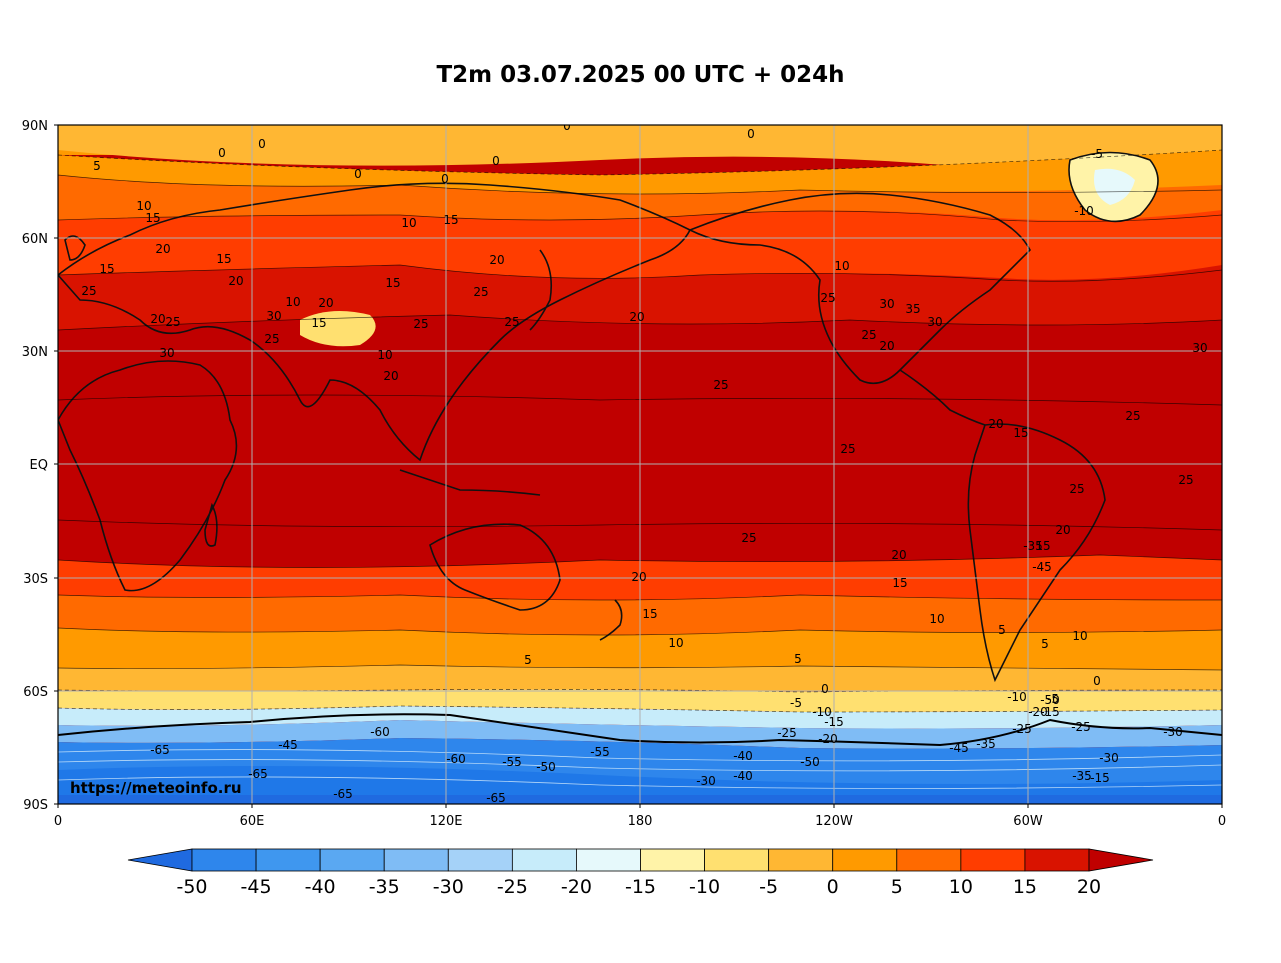  What do you see at coordinates (320, 887) in the screenshot?
I see `colorbar-tick-label: -40` at bounding box center [320, 887].